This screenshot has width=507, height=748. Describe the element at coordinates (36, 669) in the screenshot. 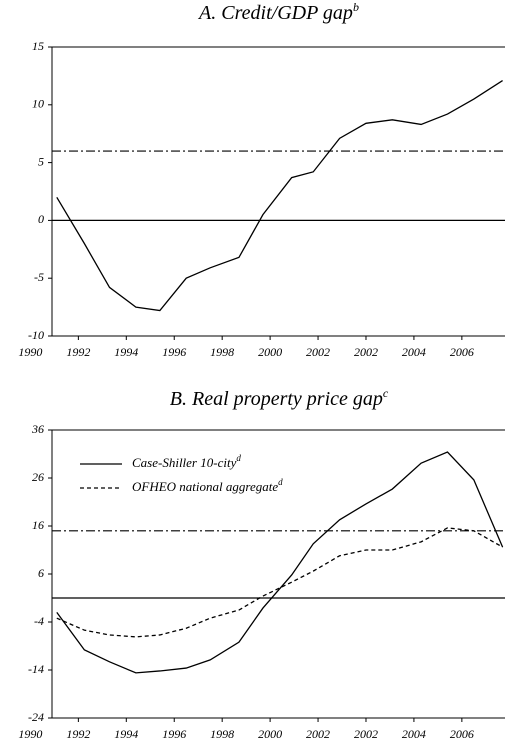

I see `y-tick-label: -14` at that location.